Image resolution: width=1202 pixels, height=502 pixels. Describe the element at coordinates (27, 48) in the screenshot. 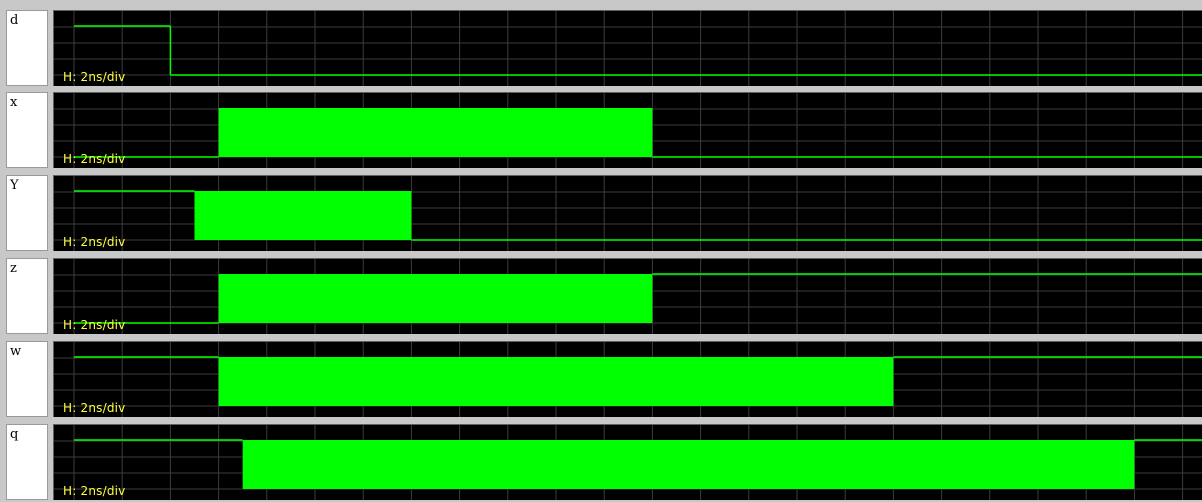

I see `signal-name-box: d` at that location.